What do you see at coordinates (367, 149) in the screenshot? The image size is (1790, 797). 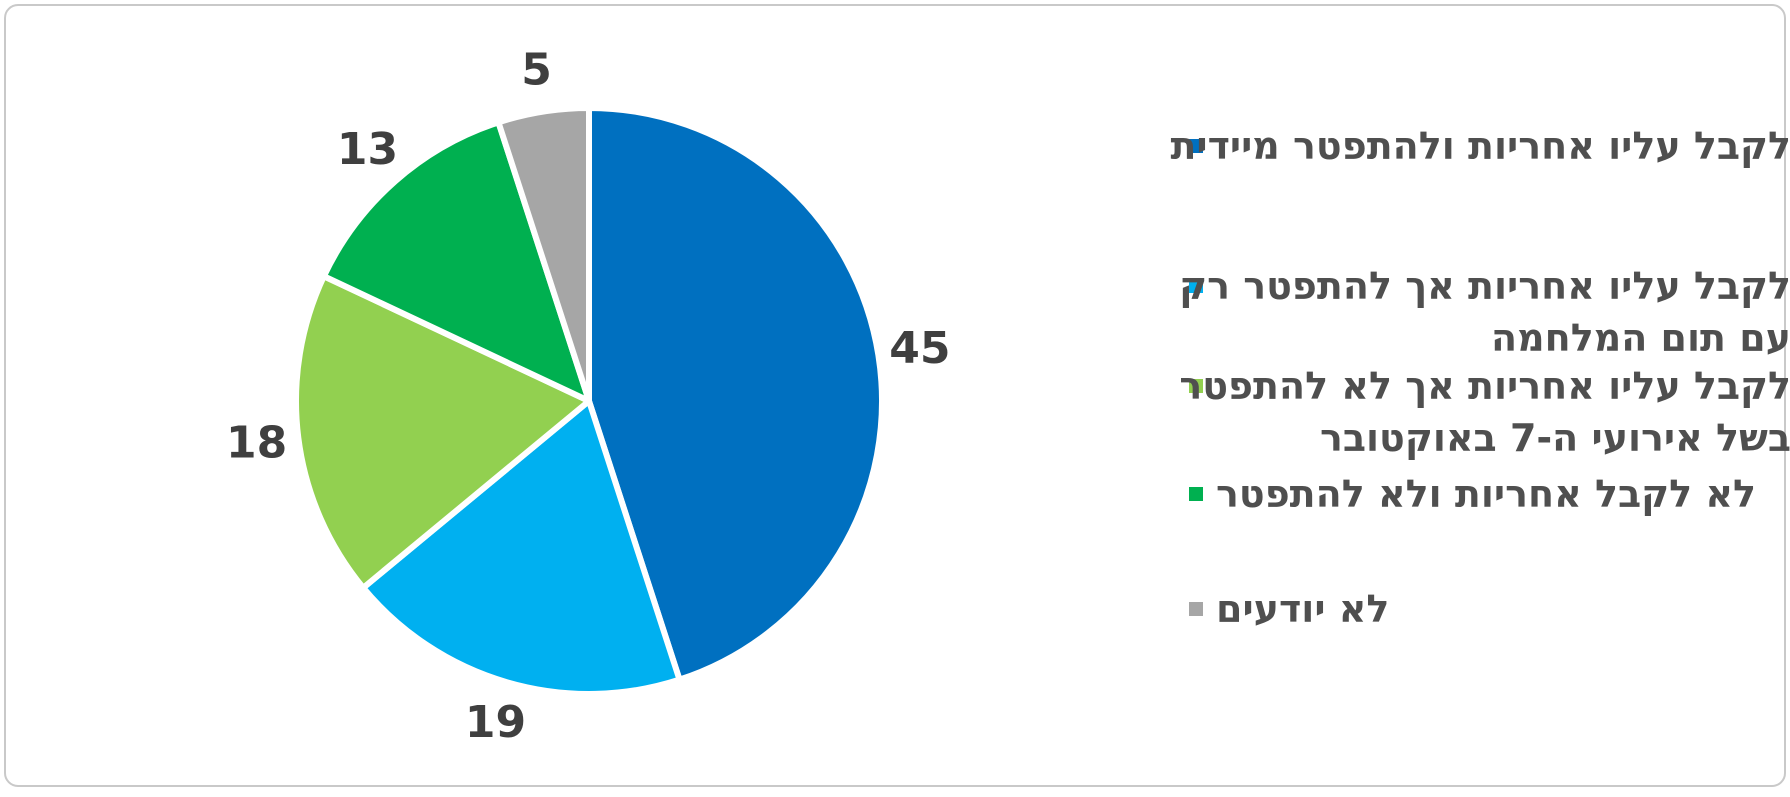 I see `value-label-4: 13` at bounding box center [367, 149].